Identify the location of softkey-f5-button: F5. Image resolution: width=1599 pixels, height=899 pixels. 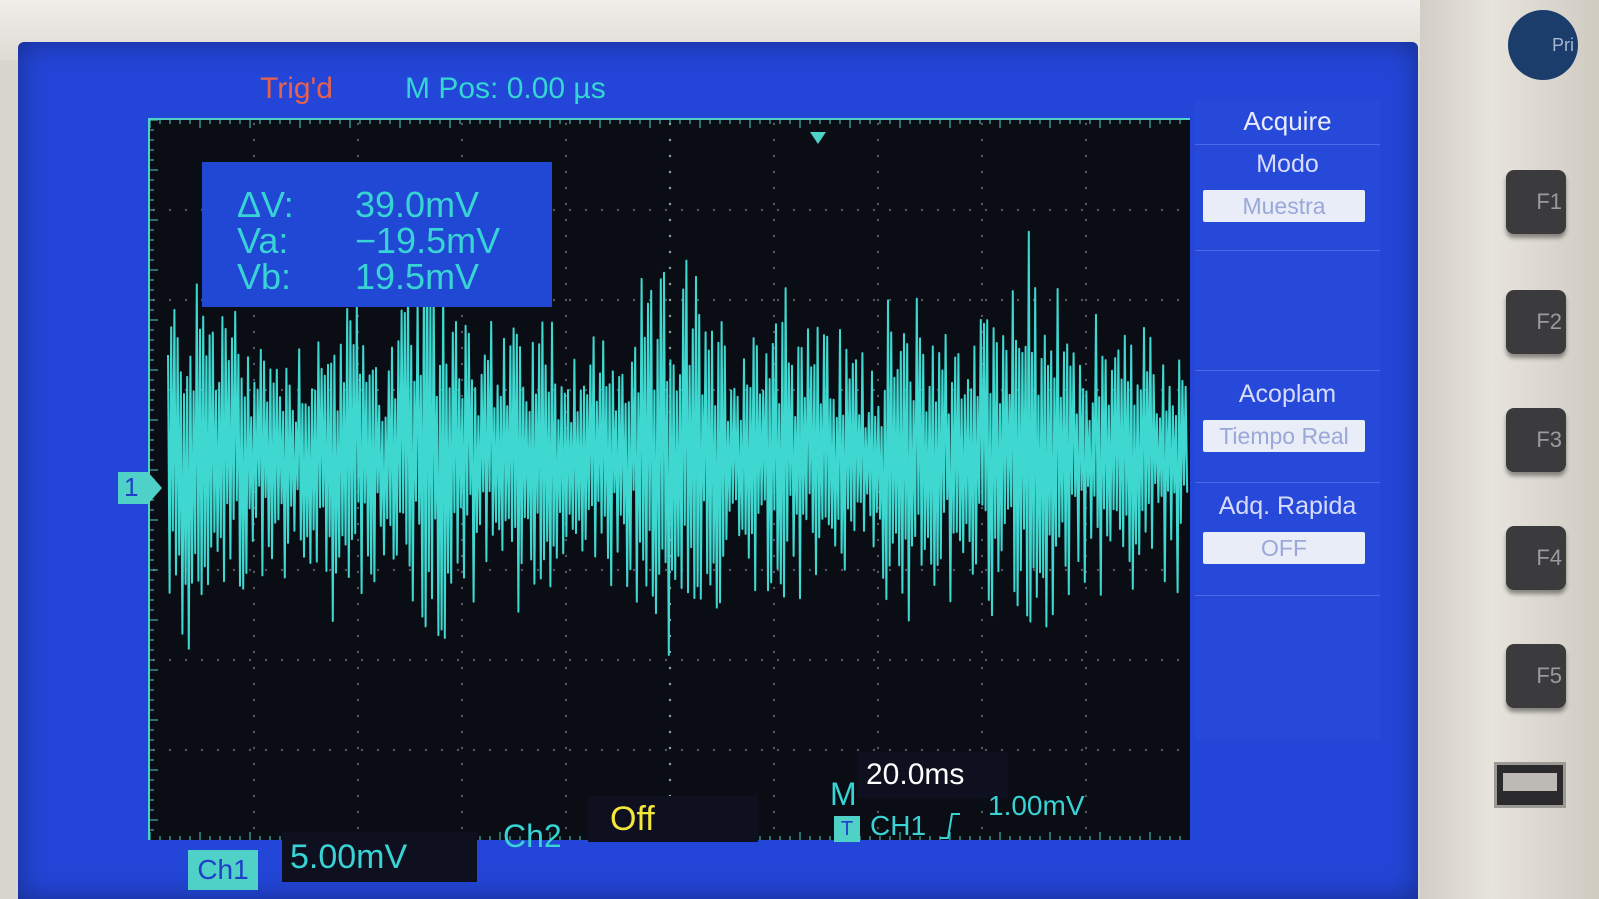
(1536, 676).